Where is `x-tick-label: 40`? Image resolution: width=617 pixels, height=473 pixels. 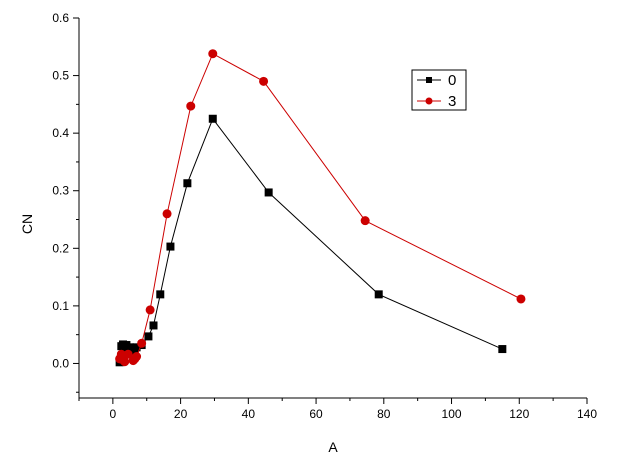 x-tick-label: 40 is located at coordinates (249, 414).